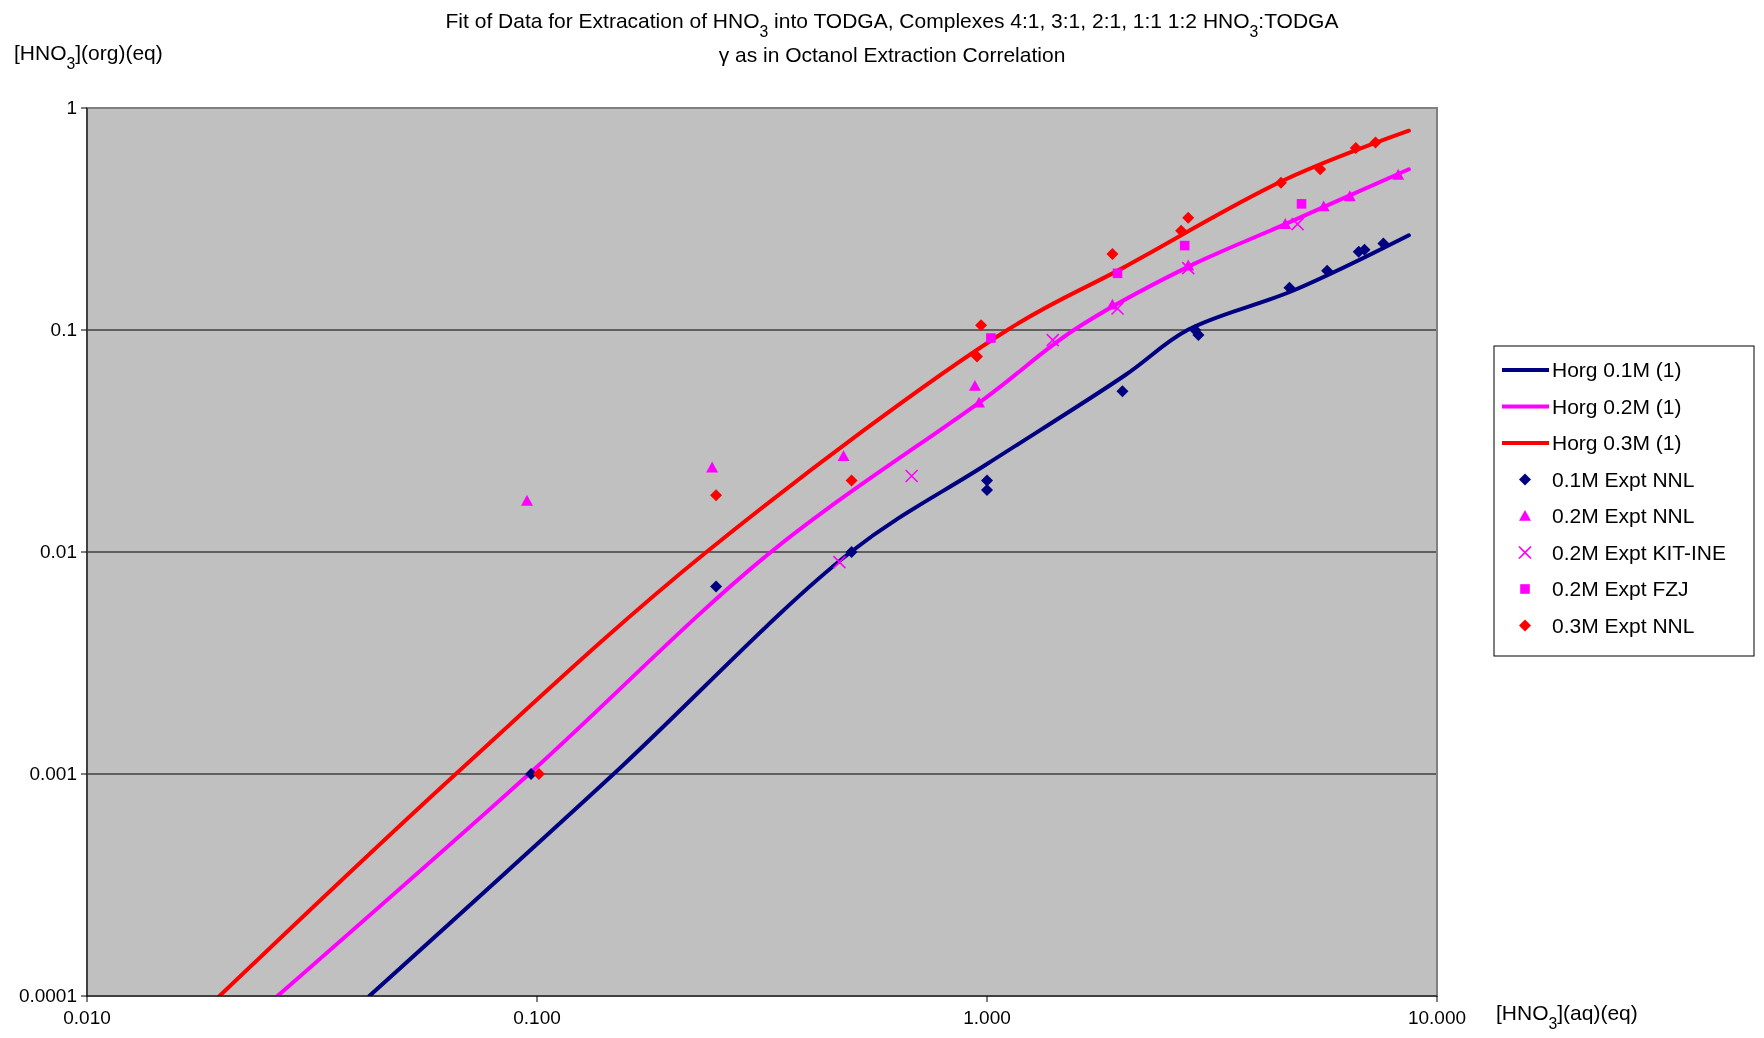 The width and height of the screenshot is (1764, 1038). I want to click on legend-label: 0.2M Expt KIT-INE, so click(1639, 552).